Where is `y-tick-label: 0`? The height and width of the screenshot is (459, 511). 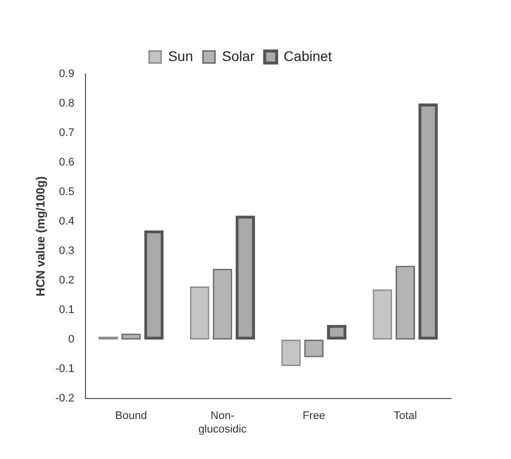 y-tick-label: 0 is located at coordinates (71, 340).